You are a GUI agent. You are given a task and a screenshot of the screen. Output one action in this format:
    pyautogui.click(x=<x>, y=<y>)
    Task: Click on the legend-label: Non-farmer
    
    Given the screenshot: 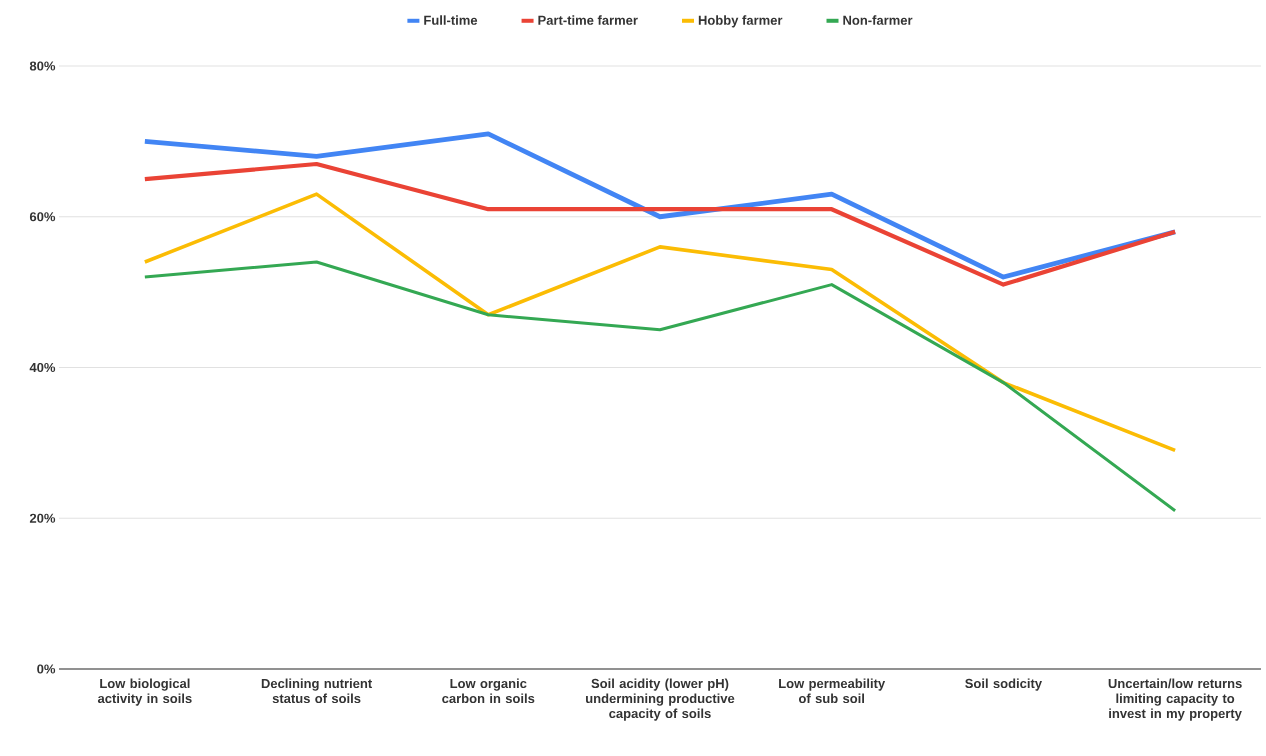 What is the action you would take?
    pyautogui.click(x=878, y=20)
    